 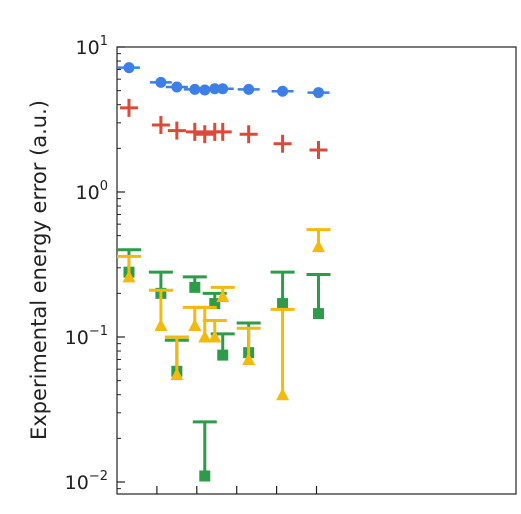 I want to click on y-tick-exponent: 1, so click(x=104, y=41).